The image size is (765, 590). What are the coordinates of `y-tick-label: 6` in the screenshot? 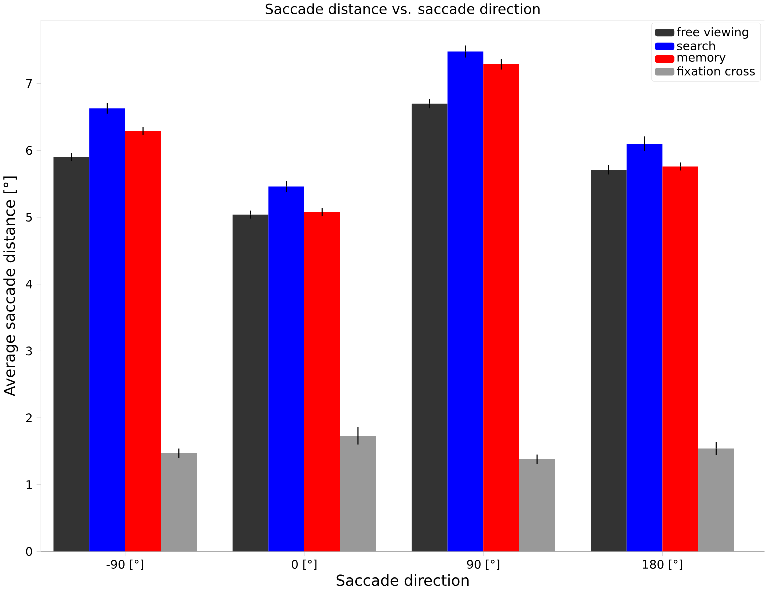 It's located at (29, 151).